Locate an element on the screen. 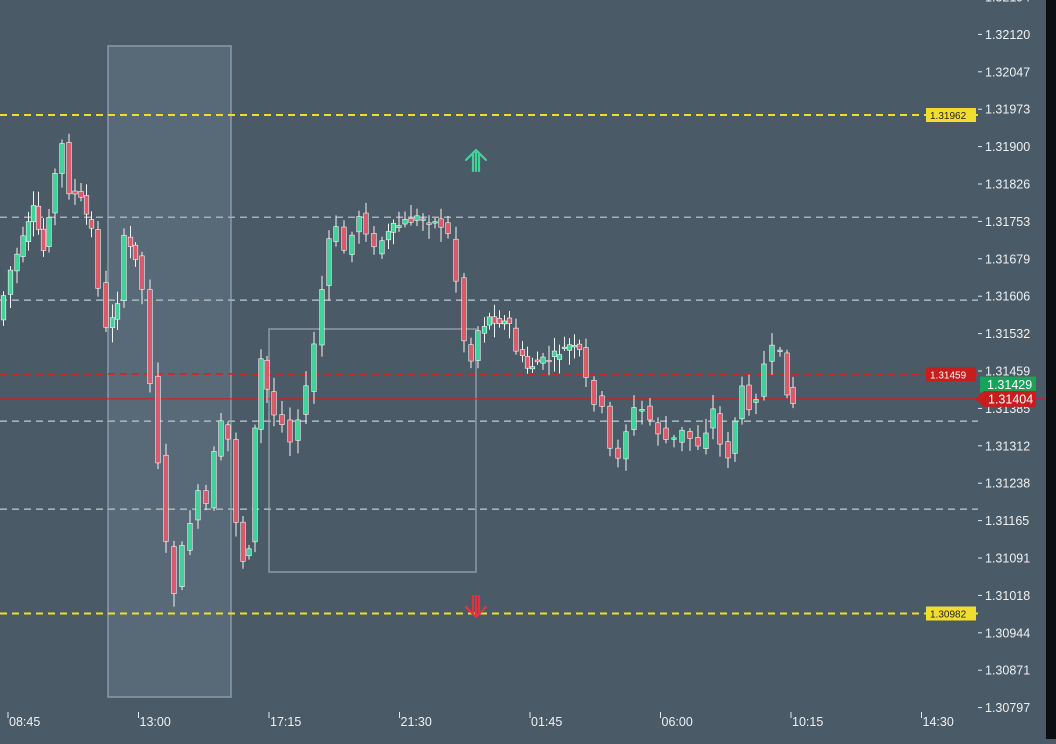  y-tick-label: 1.32047 is located at coordinates (1007, 72).